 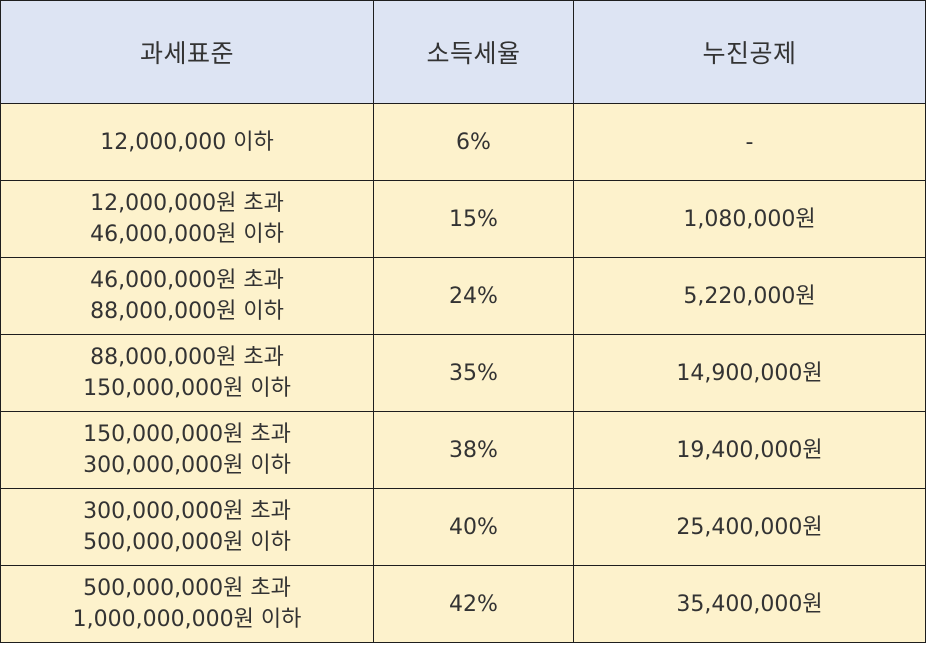 I want to click on bracket-lower-line: 46,000,000원 초과, so click(x=187, y=280).